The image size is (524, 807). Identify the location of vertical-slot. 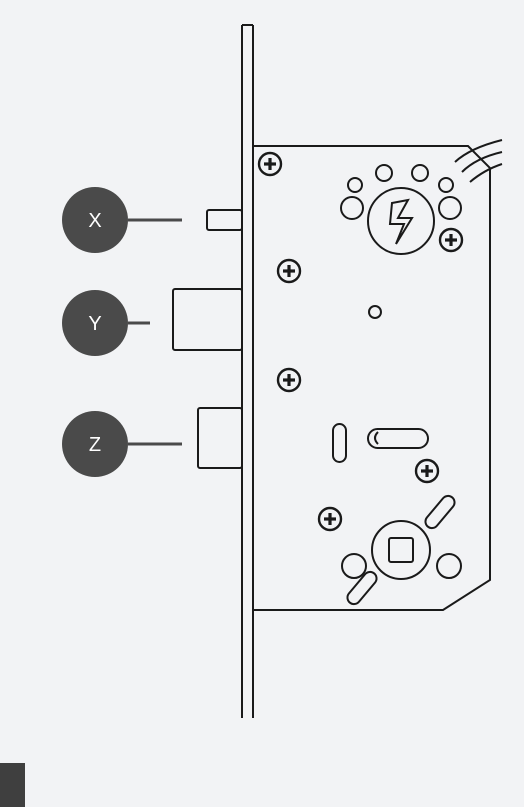
(339, 443).